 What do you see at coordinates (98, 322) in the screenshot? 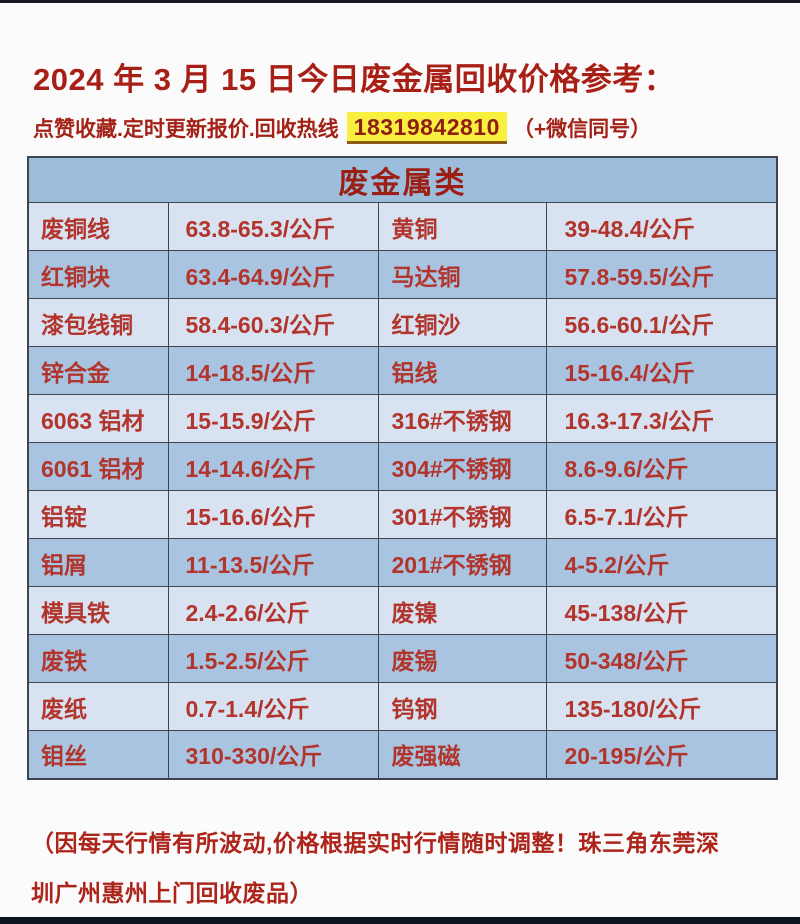
I see `item-name-cell: 漆包线铜` at bounding box center [98, 322].